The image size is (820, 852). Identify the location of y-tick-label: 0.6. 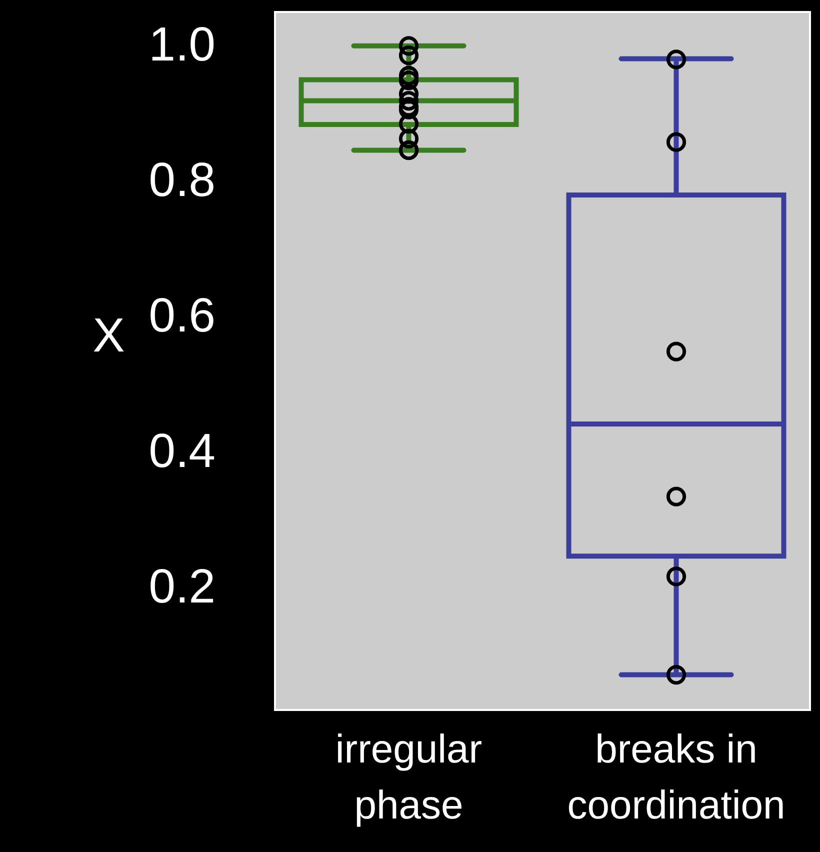
(182, 315).